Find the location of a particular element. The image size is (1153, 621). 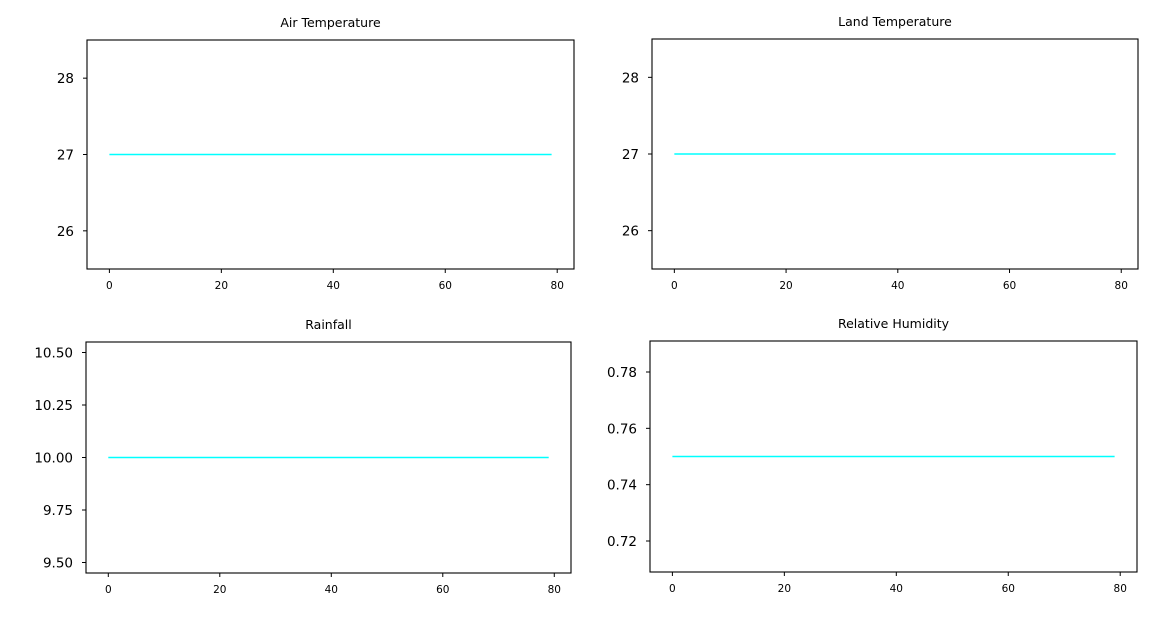

chart-title: Air Temperature is located at coordinates (330, 22).